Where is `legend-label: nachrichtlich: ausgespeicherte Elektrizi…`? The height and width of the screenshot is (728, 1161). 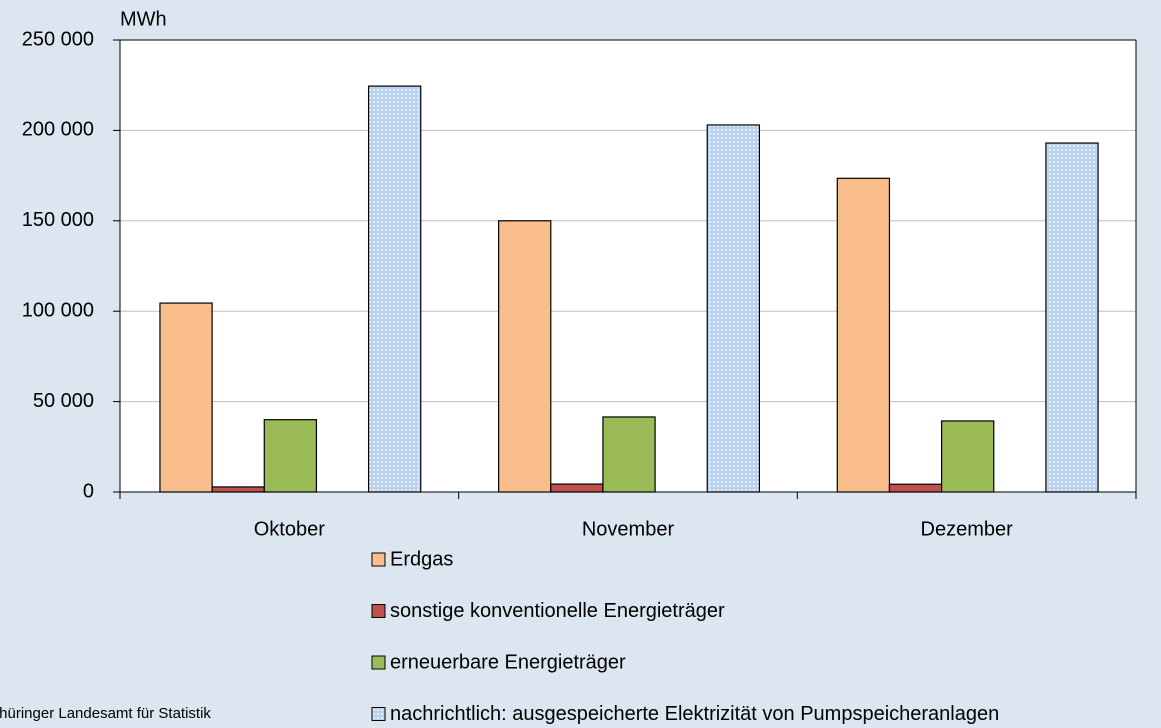 legend-label: nachrichtlich: ausgespeicherte Elektrizi… is located at coordinates (694, 714).